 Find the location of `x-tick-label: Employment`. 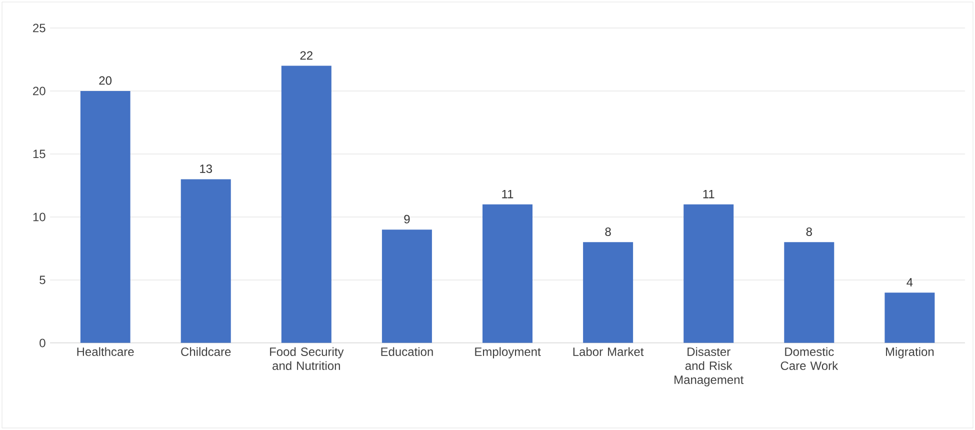

x-tick-label: Employment is located at coordinates (508, 352).